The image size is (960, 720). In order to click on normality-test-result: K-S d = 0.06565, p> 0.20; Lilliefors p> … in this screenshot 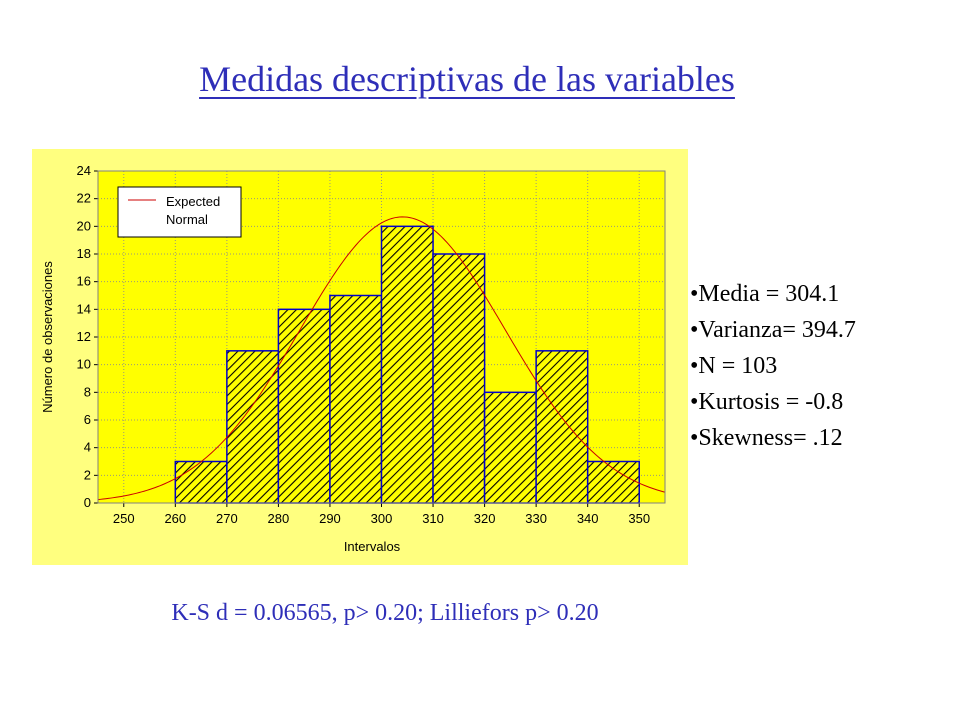, I will do `click(385, 613)`.